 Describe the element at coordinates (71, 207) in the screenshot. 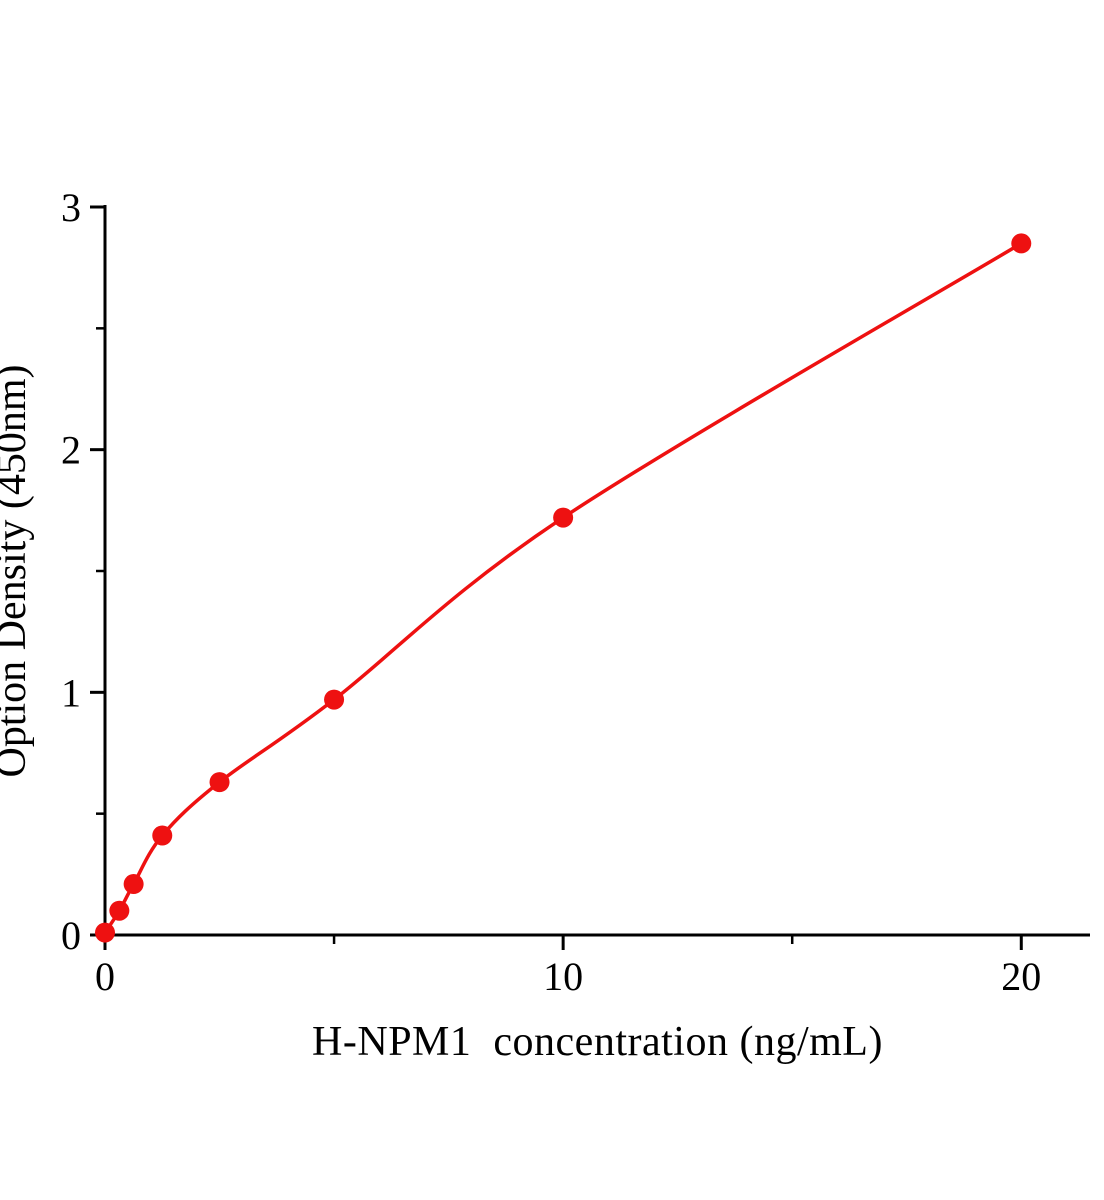

I see `y-tick-label: 3` at that location.